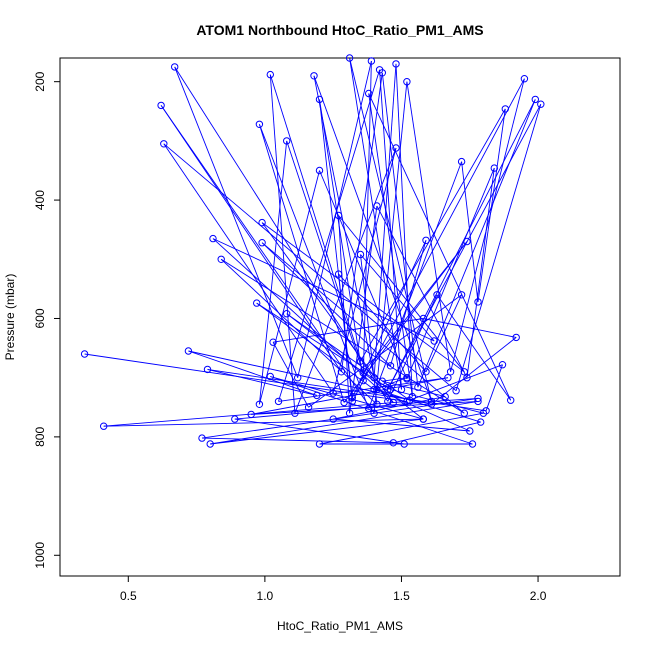  What do you see at coordinates (339, 30) in the screenshot?
I see `chart-title: ATOM1 Northbound HtoC_Ratio_PM1_AMS` at bounding box center [339, 30].